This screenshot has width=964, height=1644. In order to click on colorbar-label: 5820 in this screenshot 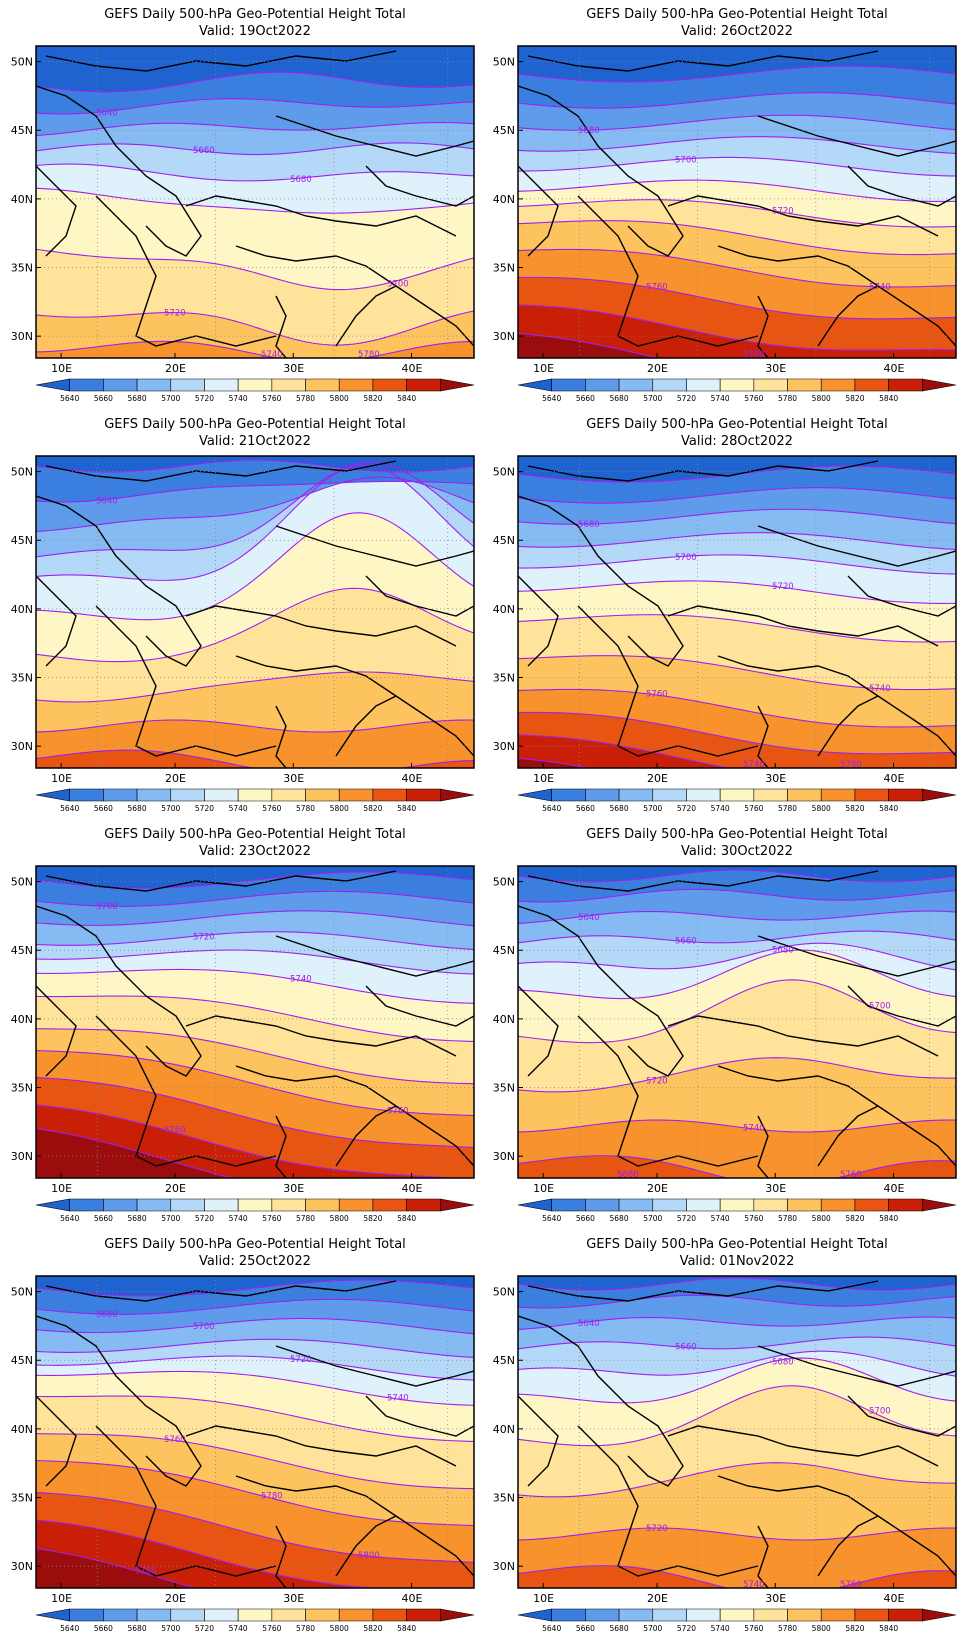, I will do `click(854, 398)`.